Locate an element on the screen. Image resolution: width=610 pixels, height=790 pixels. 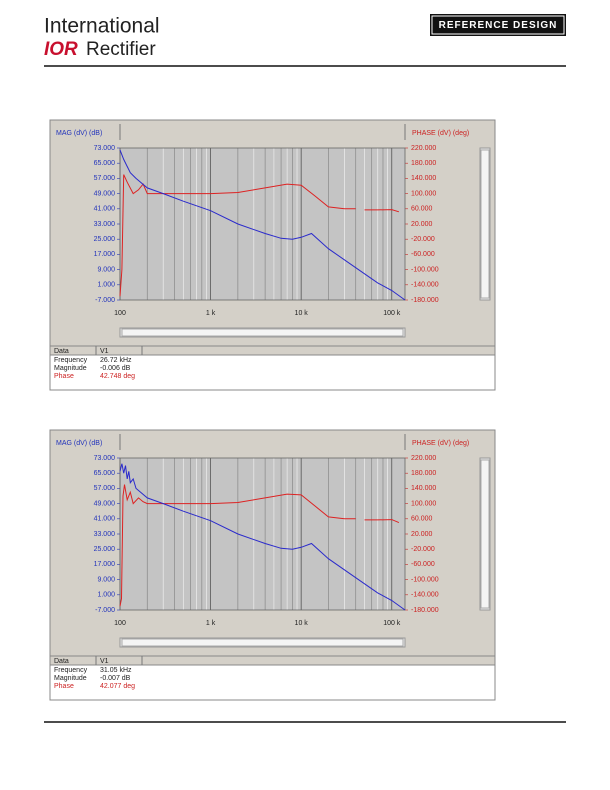
company-name: International is located at coordinates (102, 26).